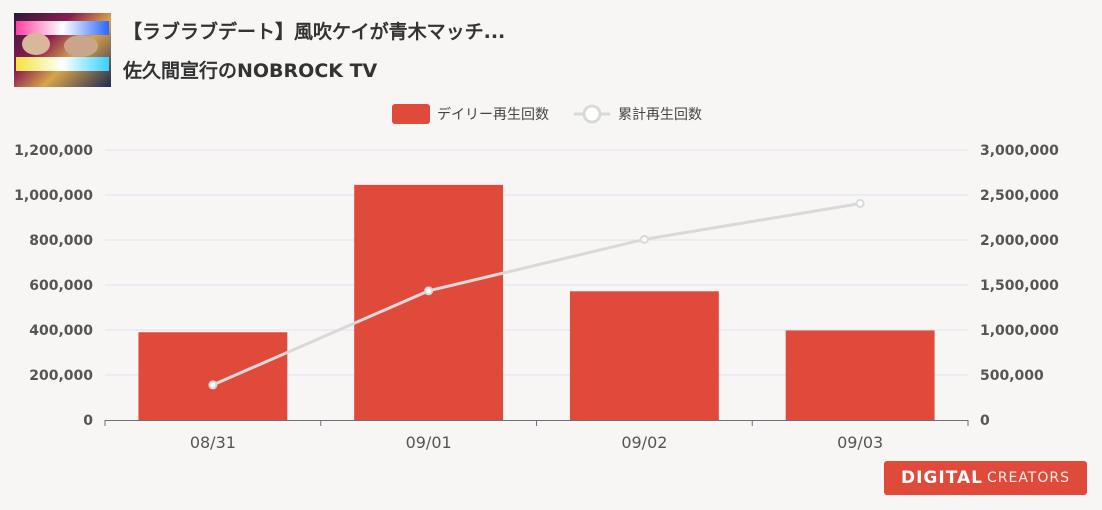 This screenshot has width=1102, height=510. I want to click on x-tick-label: 09/01, so click(429, 441).